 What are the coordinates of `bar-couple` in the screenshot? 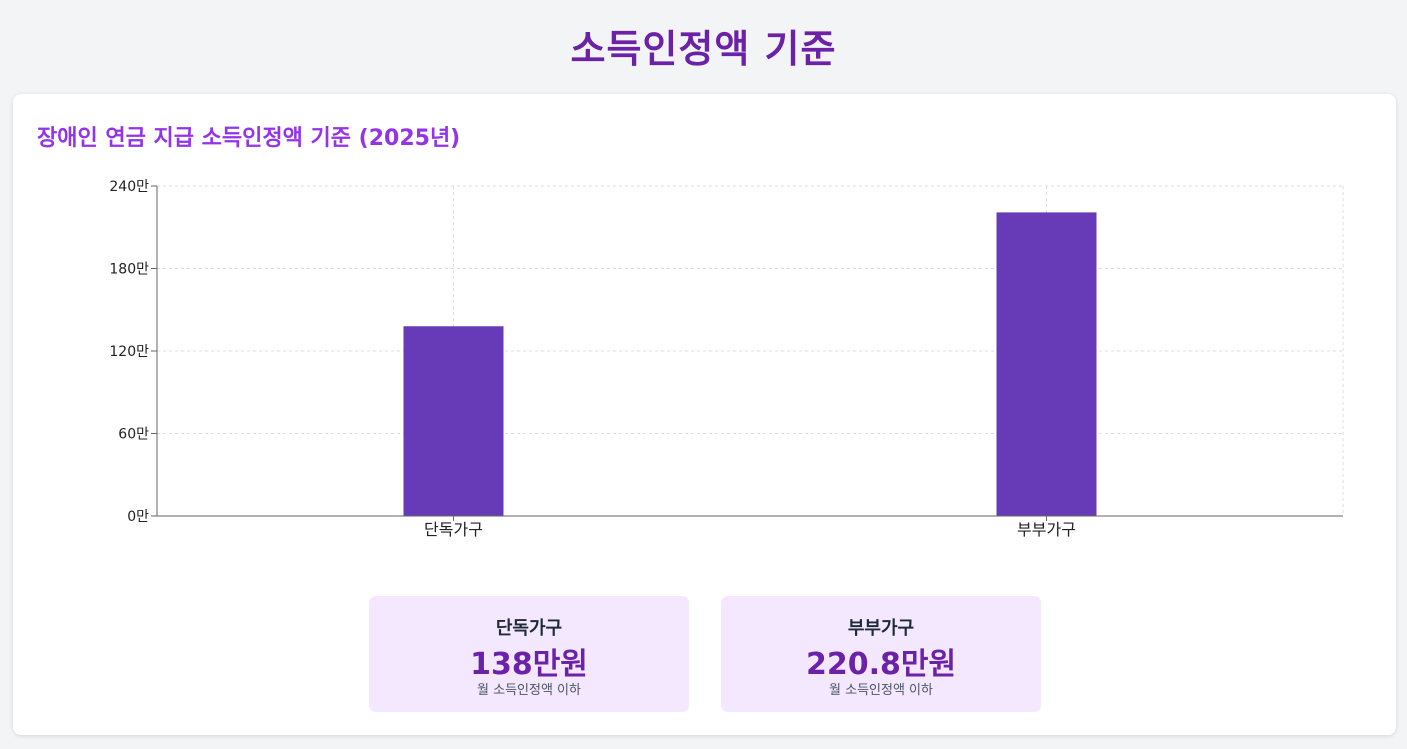 It's located at (1046, 364).